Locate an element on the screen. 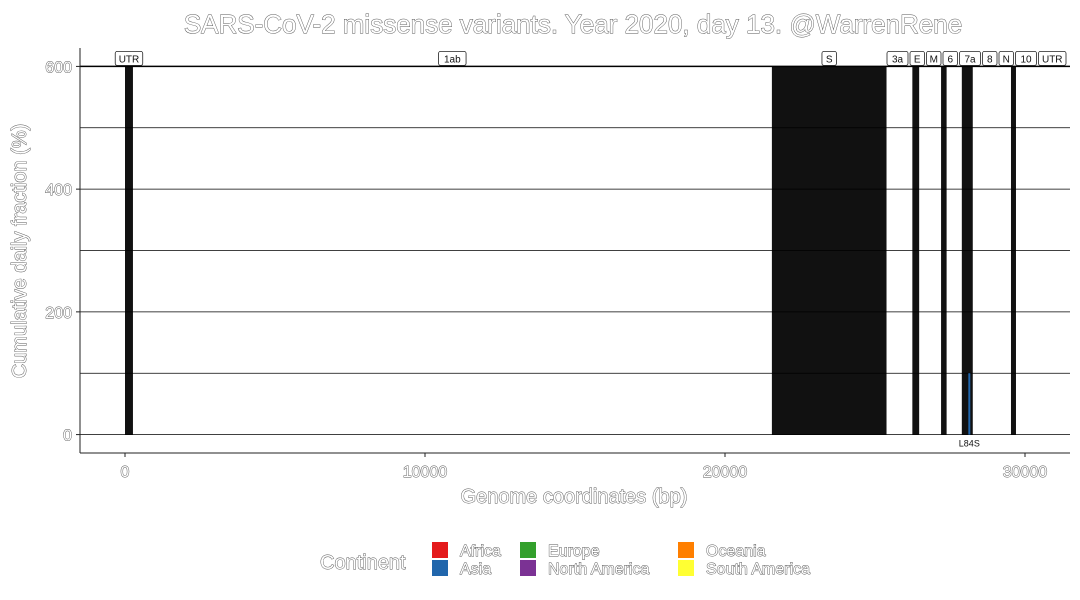 The width and height of the screenshot is (1080, 600). legend-item-3: North America is located at coordinates (585, 569).